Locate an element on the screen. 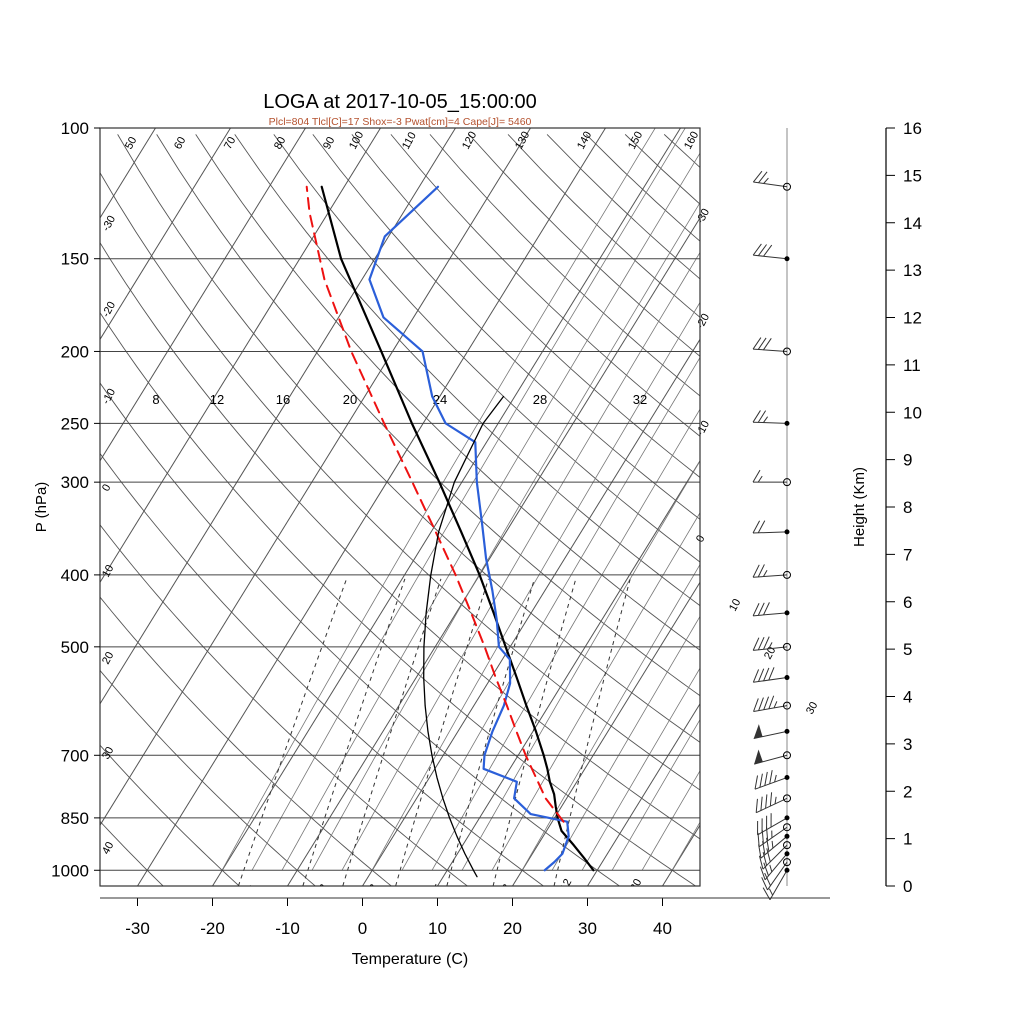 The width and height of the screenshot is (1024, 1024). wind-barb-column is located at coordinates (771, 514).